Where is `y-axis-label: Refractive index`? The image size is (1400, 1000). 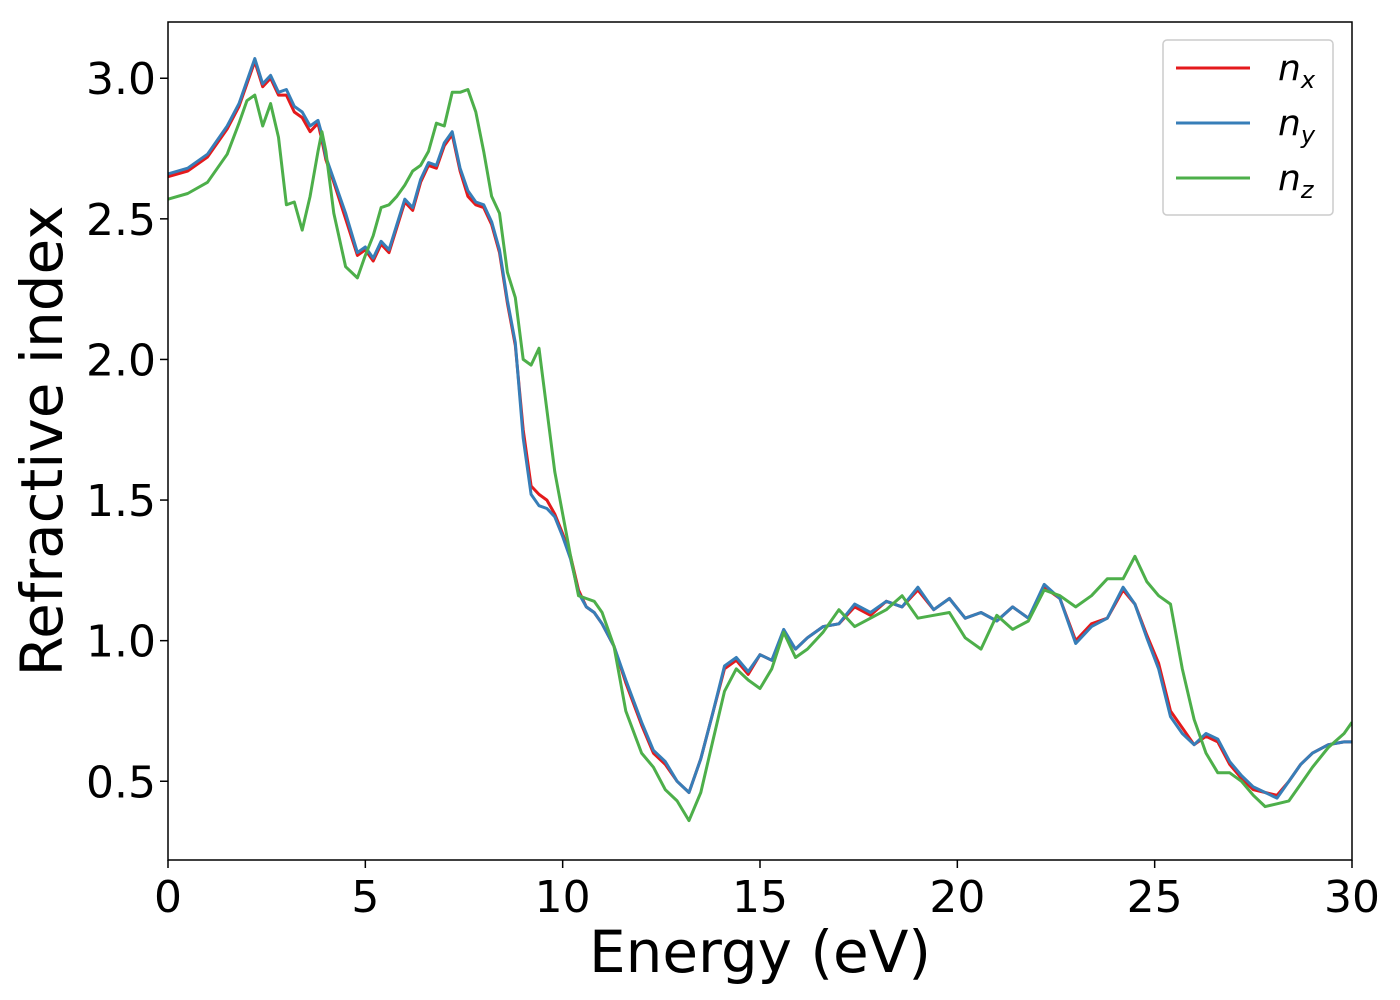
y-axis-label: Refractive index is located at coordinates (42, 440).